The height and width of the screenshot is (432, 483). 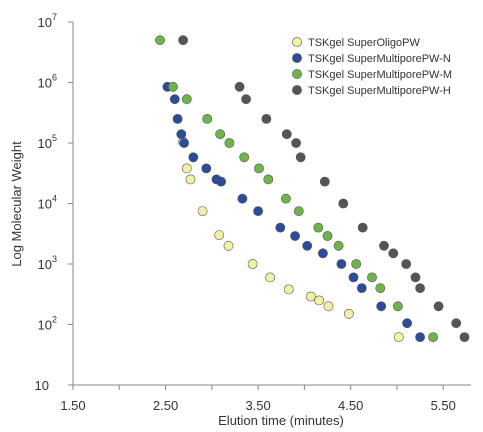 I want to click on y-tick-label: 10⁶, so click(x=47, y=82).